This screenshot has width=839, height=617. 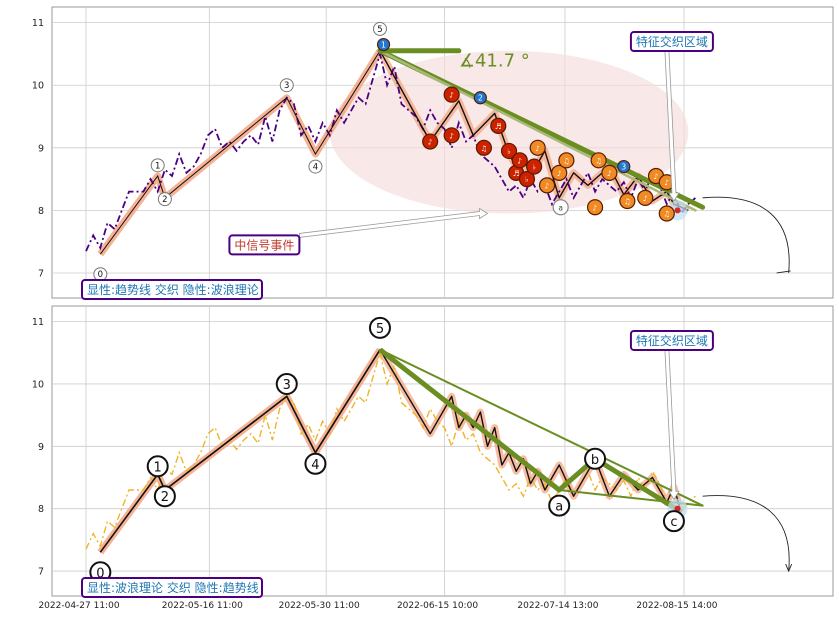 What do you see at coordinates (746, 533) in the screenshot?
I see `forecast-curve-arrow` at bounding box center [746, 533].